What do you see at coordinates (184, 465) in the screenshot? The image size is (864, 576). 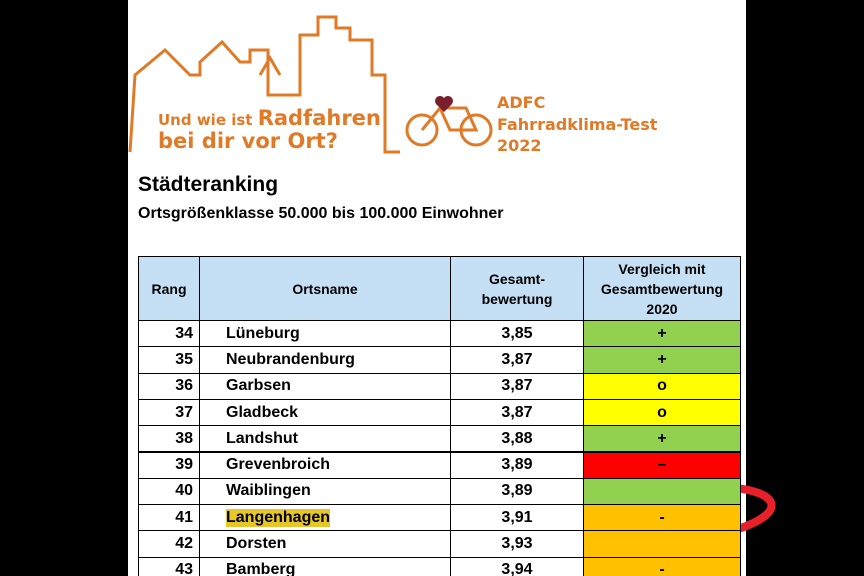 I see `rank: 39` at bounding box center [184, 465].